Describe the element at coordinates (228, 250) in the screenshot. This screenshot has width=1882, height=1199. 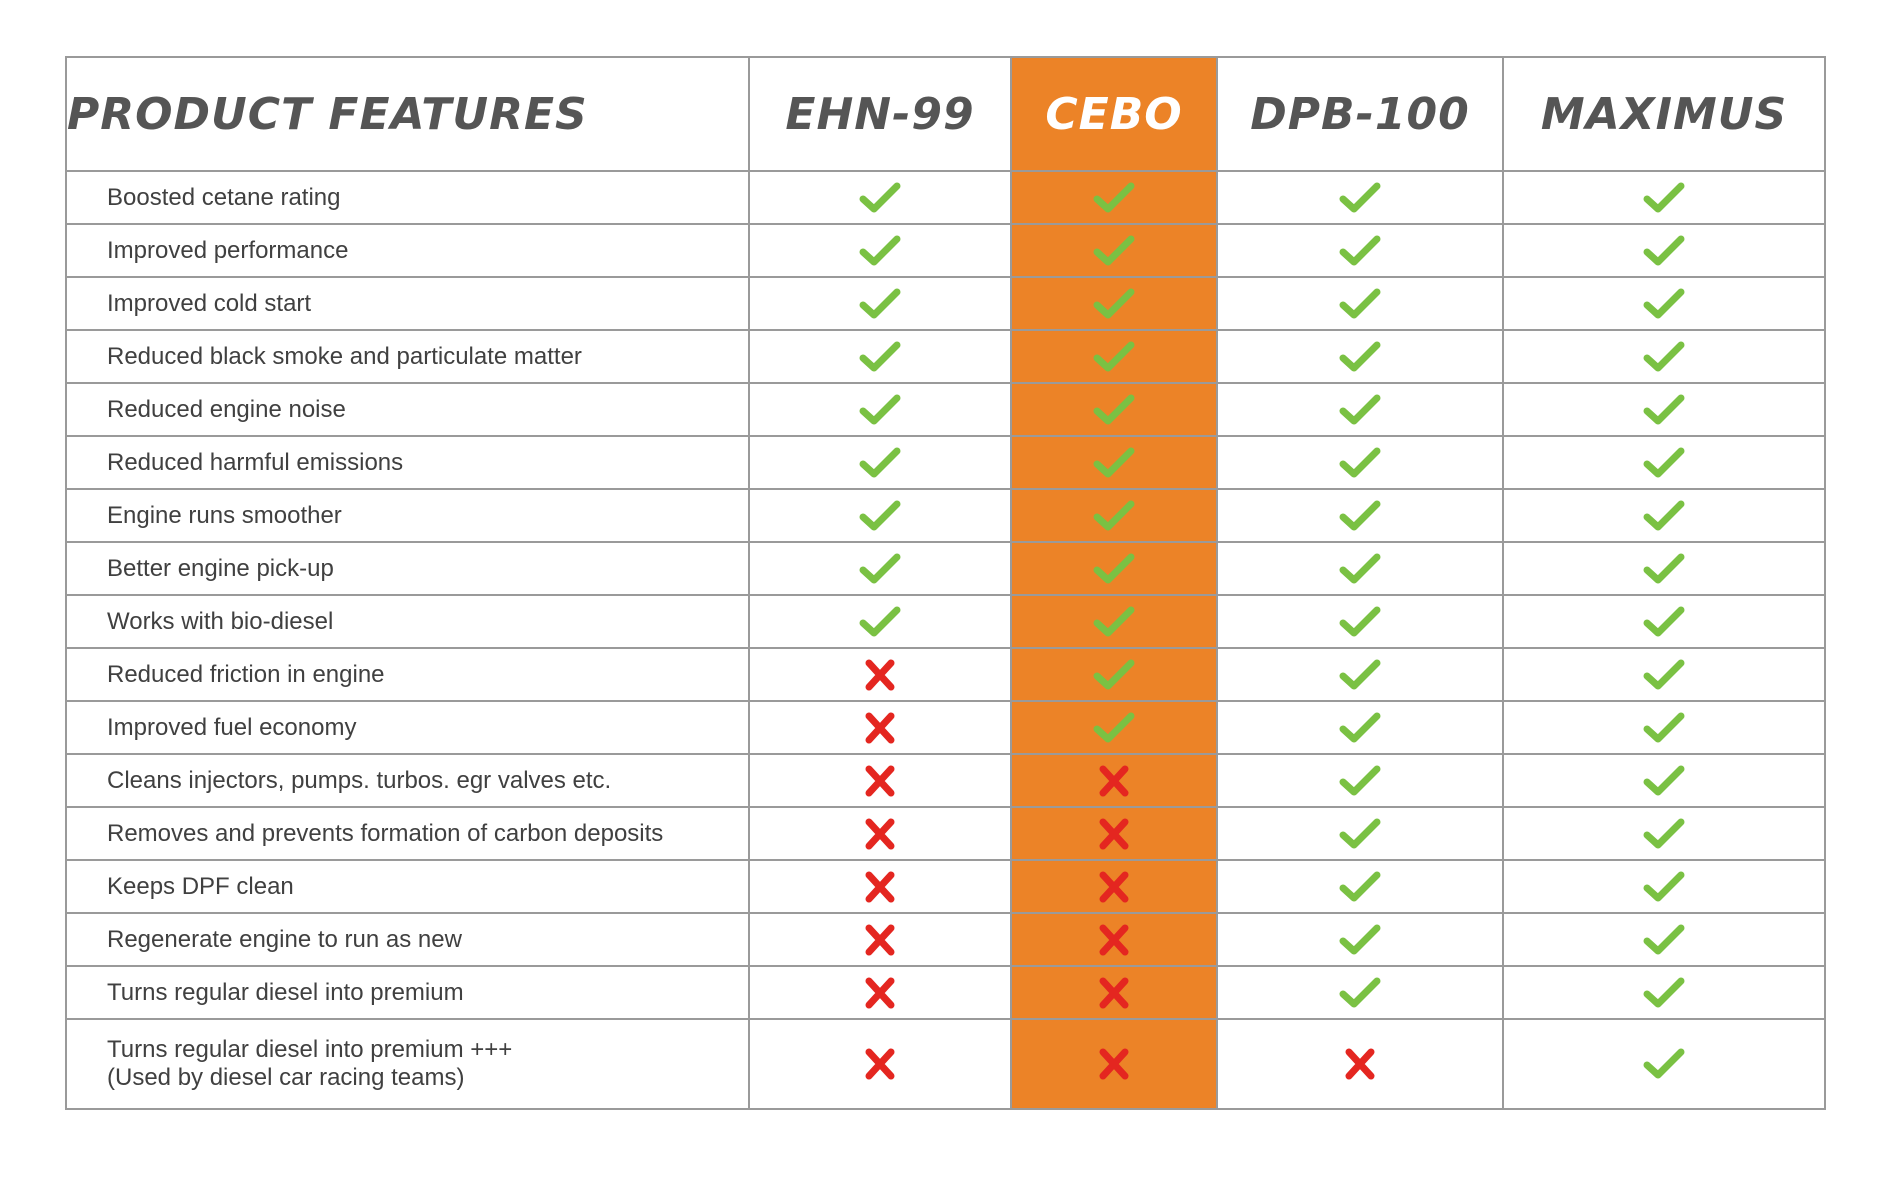
I see `feature-label: Improved performance` at that location.